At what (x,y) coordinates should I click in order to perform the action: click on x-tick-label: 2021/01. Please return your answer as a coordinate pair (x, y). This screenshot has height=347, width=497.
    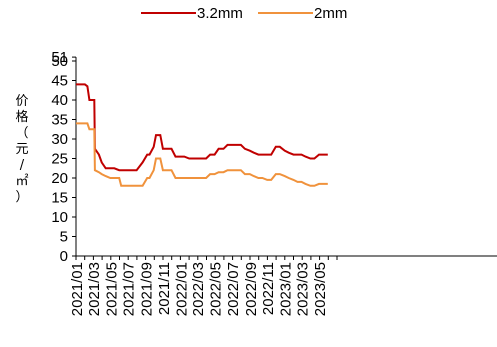
    Looking at the image, I should click on (77, 289).